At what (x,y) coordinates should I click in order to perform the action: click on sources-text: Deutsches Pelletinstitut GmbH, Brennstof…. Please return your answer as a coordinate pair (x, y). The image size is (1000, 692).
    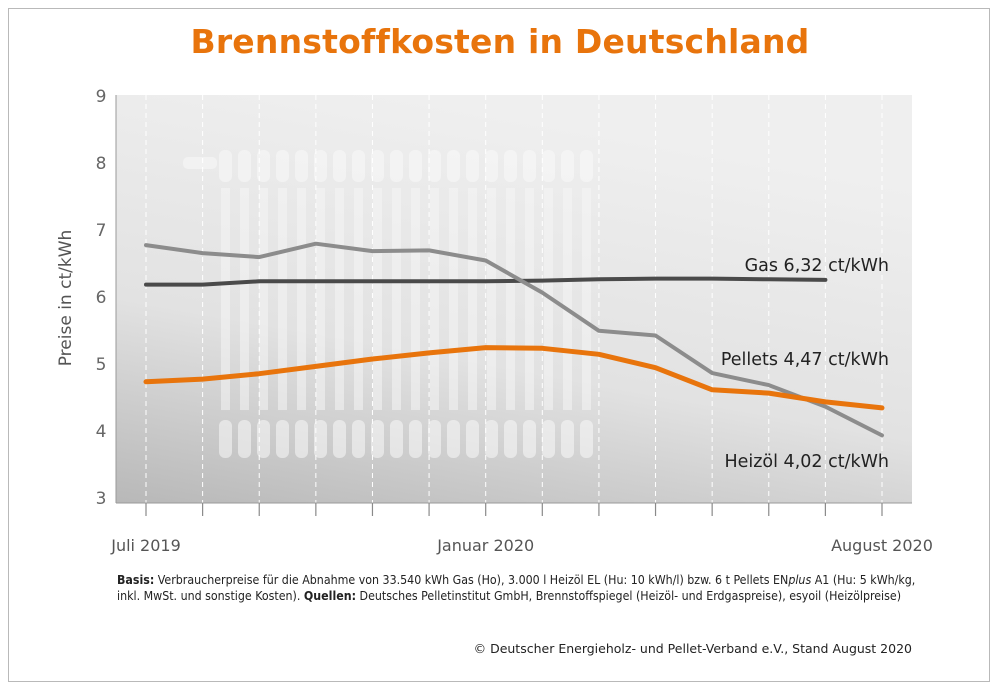
    Looking at the image, I should click on (629, 596).